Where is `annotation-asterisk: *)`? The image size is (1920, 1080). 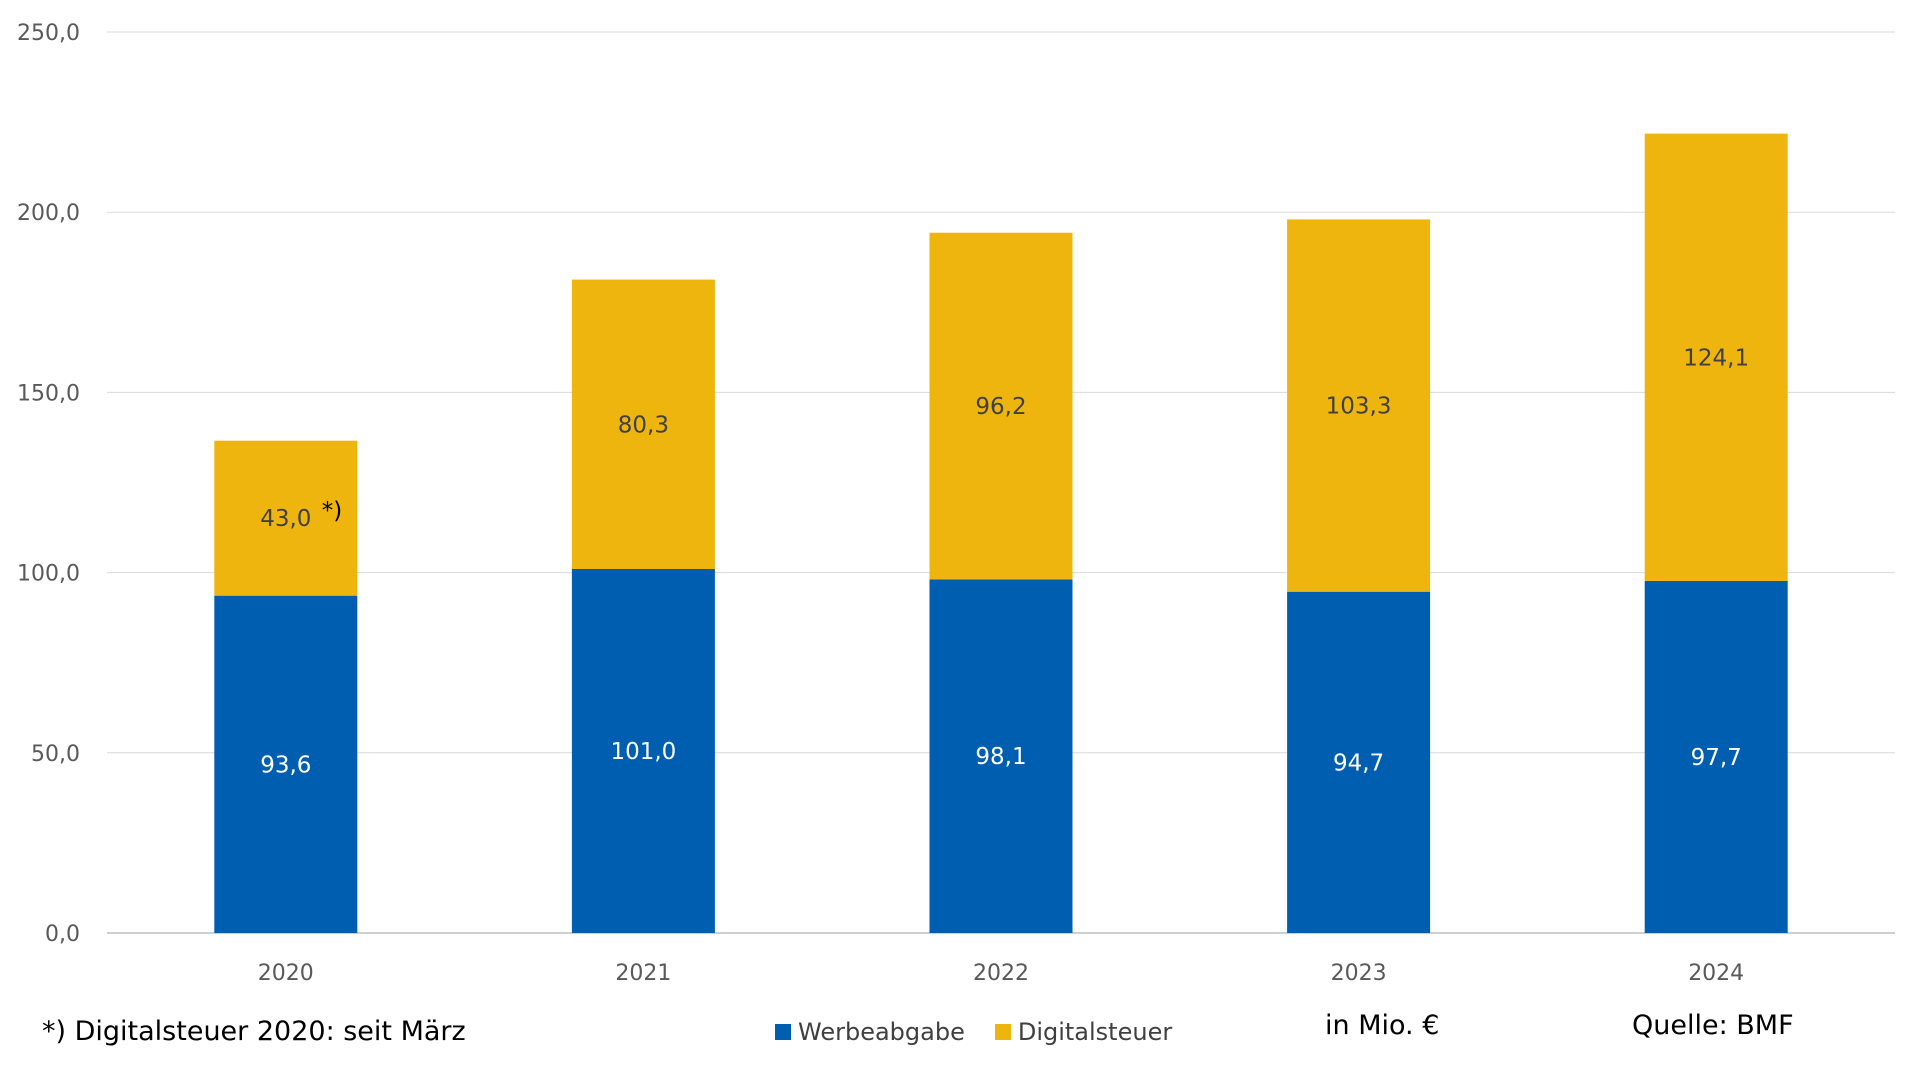 annotation-asterisk: *) is located at coordinates (332, 511).